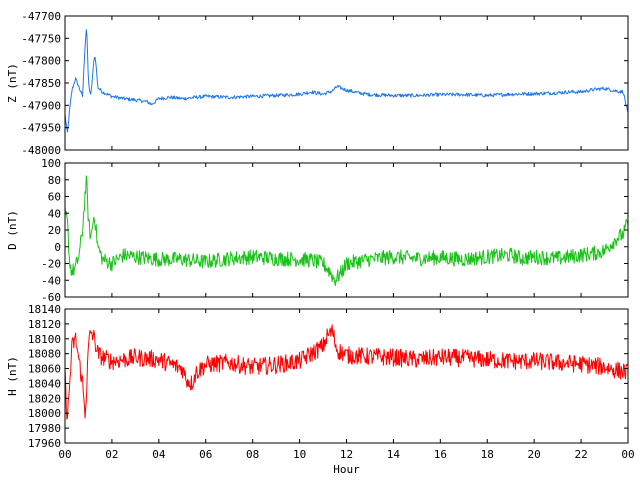  Describe the element at coordinates (41, 83) in the screenshot. I see `z-ytick-label: -47850` at that location.